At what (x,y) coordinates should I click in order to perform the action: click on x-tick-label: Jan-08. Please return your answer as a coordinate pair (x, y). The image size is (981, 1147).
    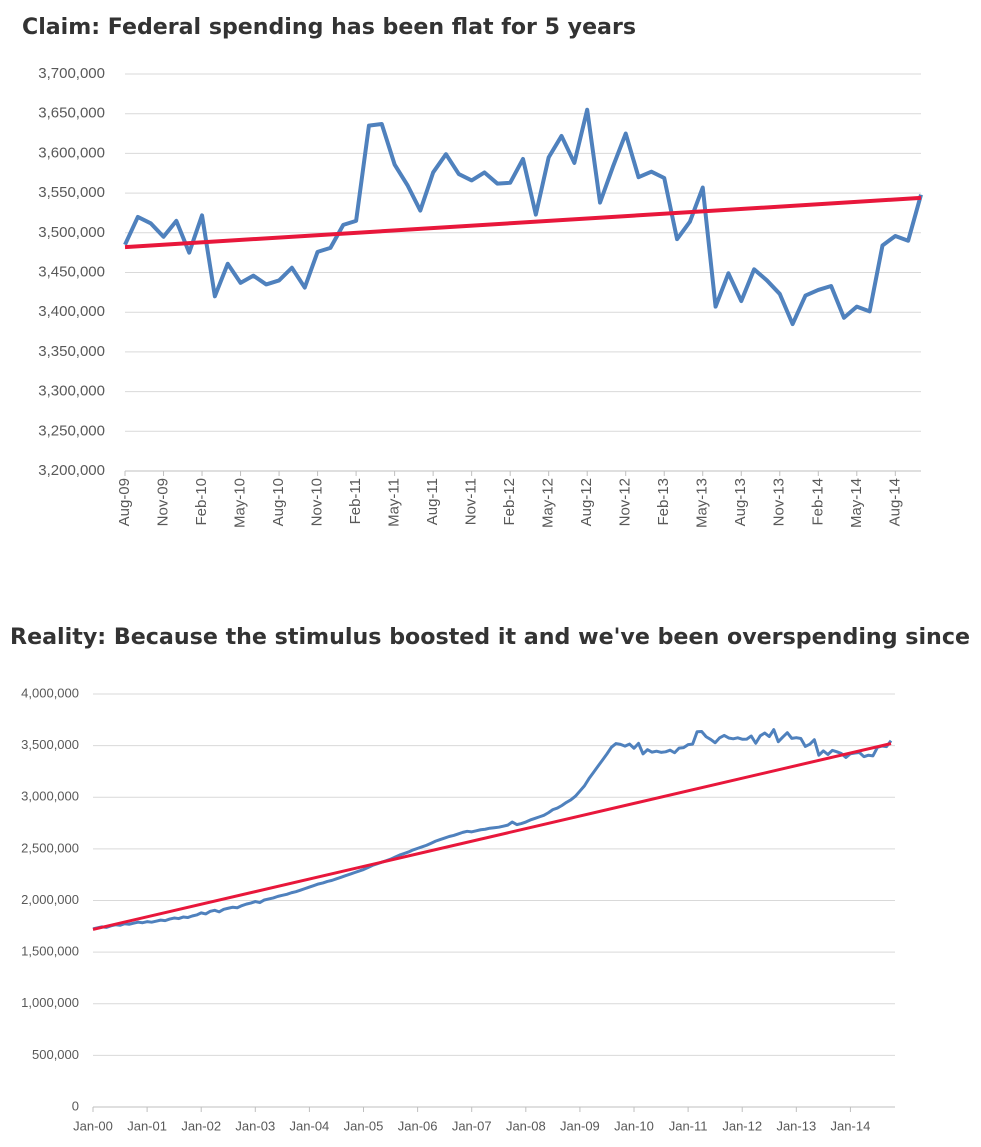
    Looking at the image, I should click on (526, 1125).